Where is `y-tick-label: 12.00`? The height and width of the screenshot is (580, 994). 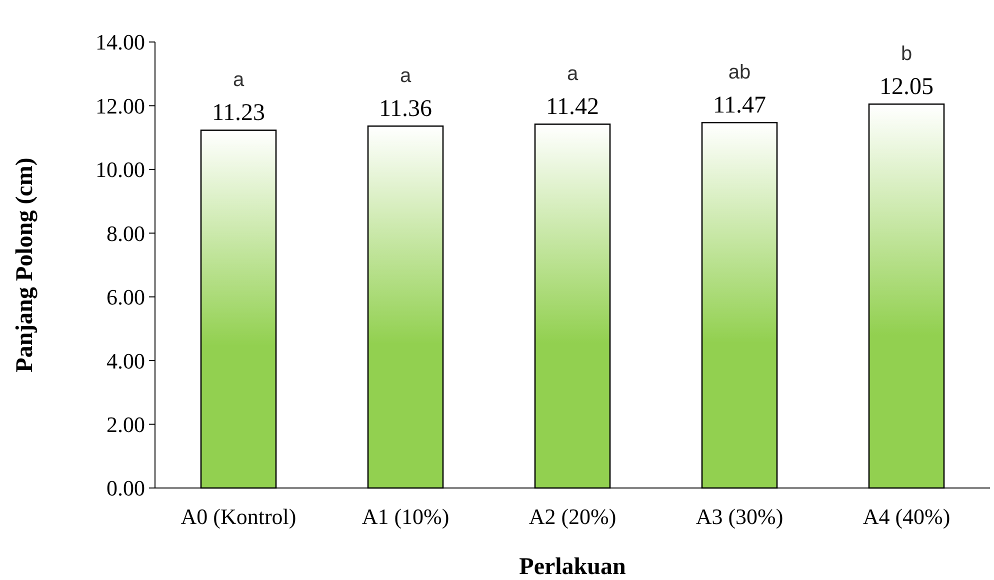 y-tick-label: 12.00 is located at coordinates (120, 105).